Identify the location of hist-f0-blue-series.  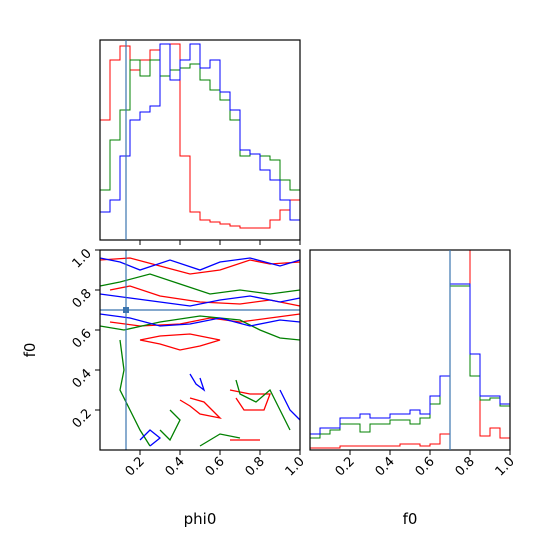
(410, 359).